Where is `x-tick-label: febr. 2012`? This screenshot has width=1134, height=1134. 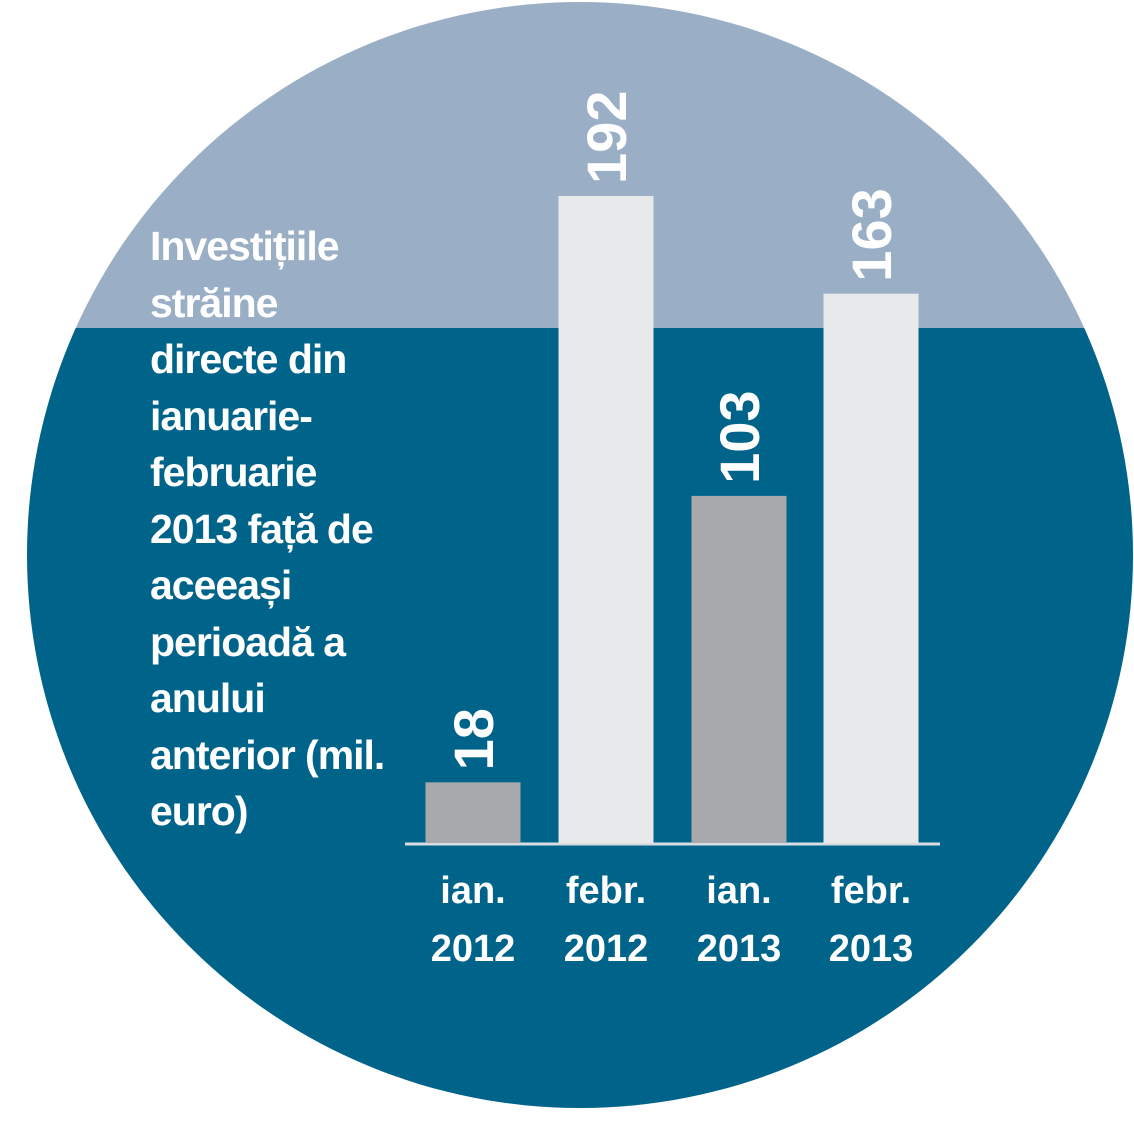 x-tick-label: febr. 2012 is located at coordinates (606, 920).